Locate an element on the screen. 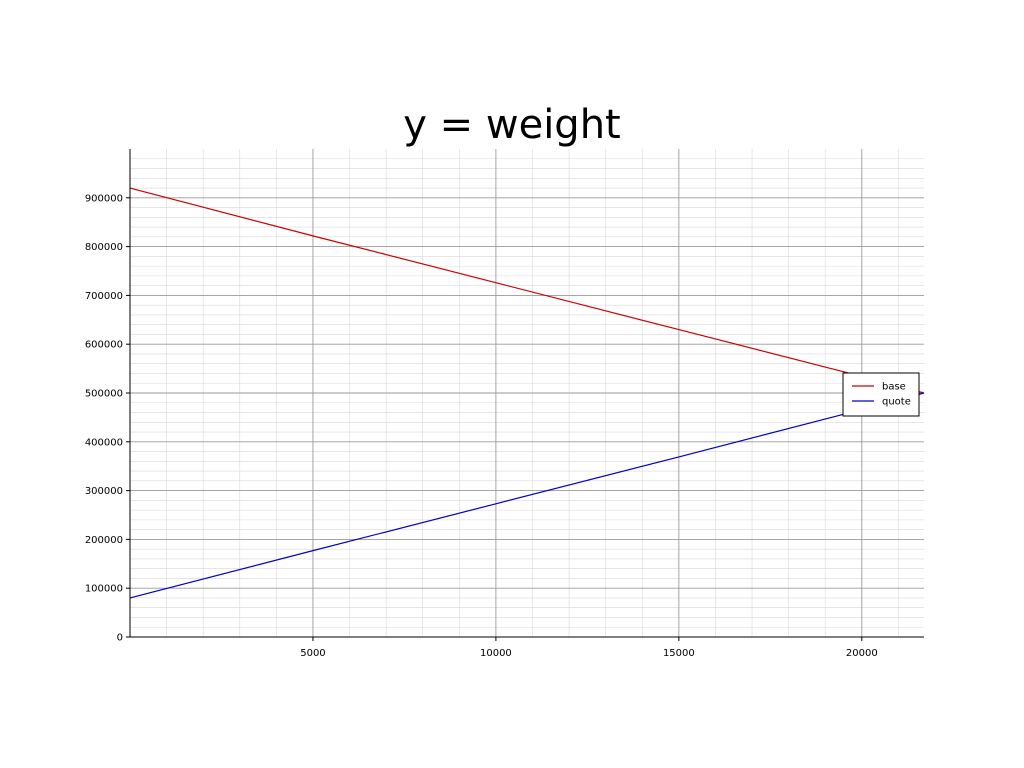 Image resolution: width=1024 pixels, height=768 pixels. y-tick-label: 900000 is located at coordinates (104, 198).